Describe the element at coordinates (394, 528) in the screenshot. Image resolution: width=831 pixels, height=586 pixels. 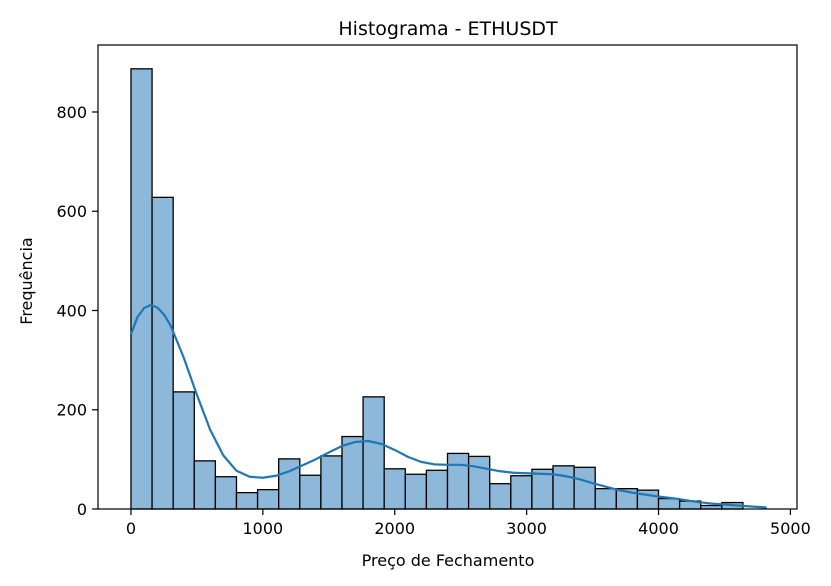
I see `x-tick-label-2: 2000` at that location.